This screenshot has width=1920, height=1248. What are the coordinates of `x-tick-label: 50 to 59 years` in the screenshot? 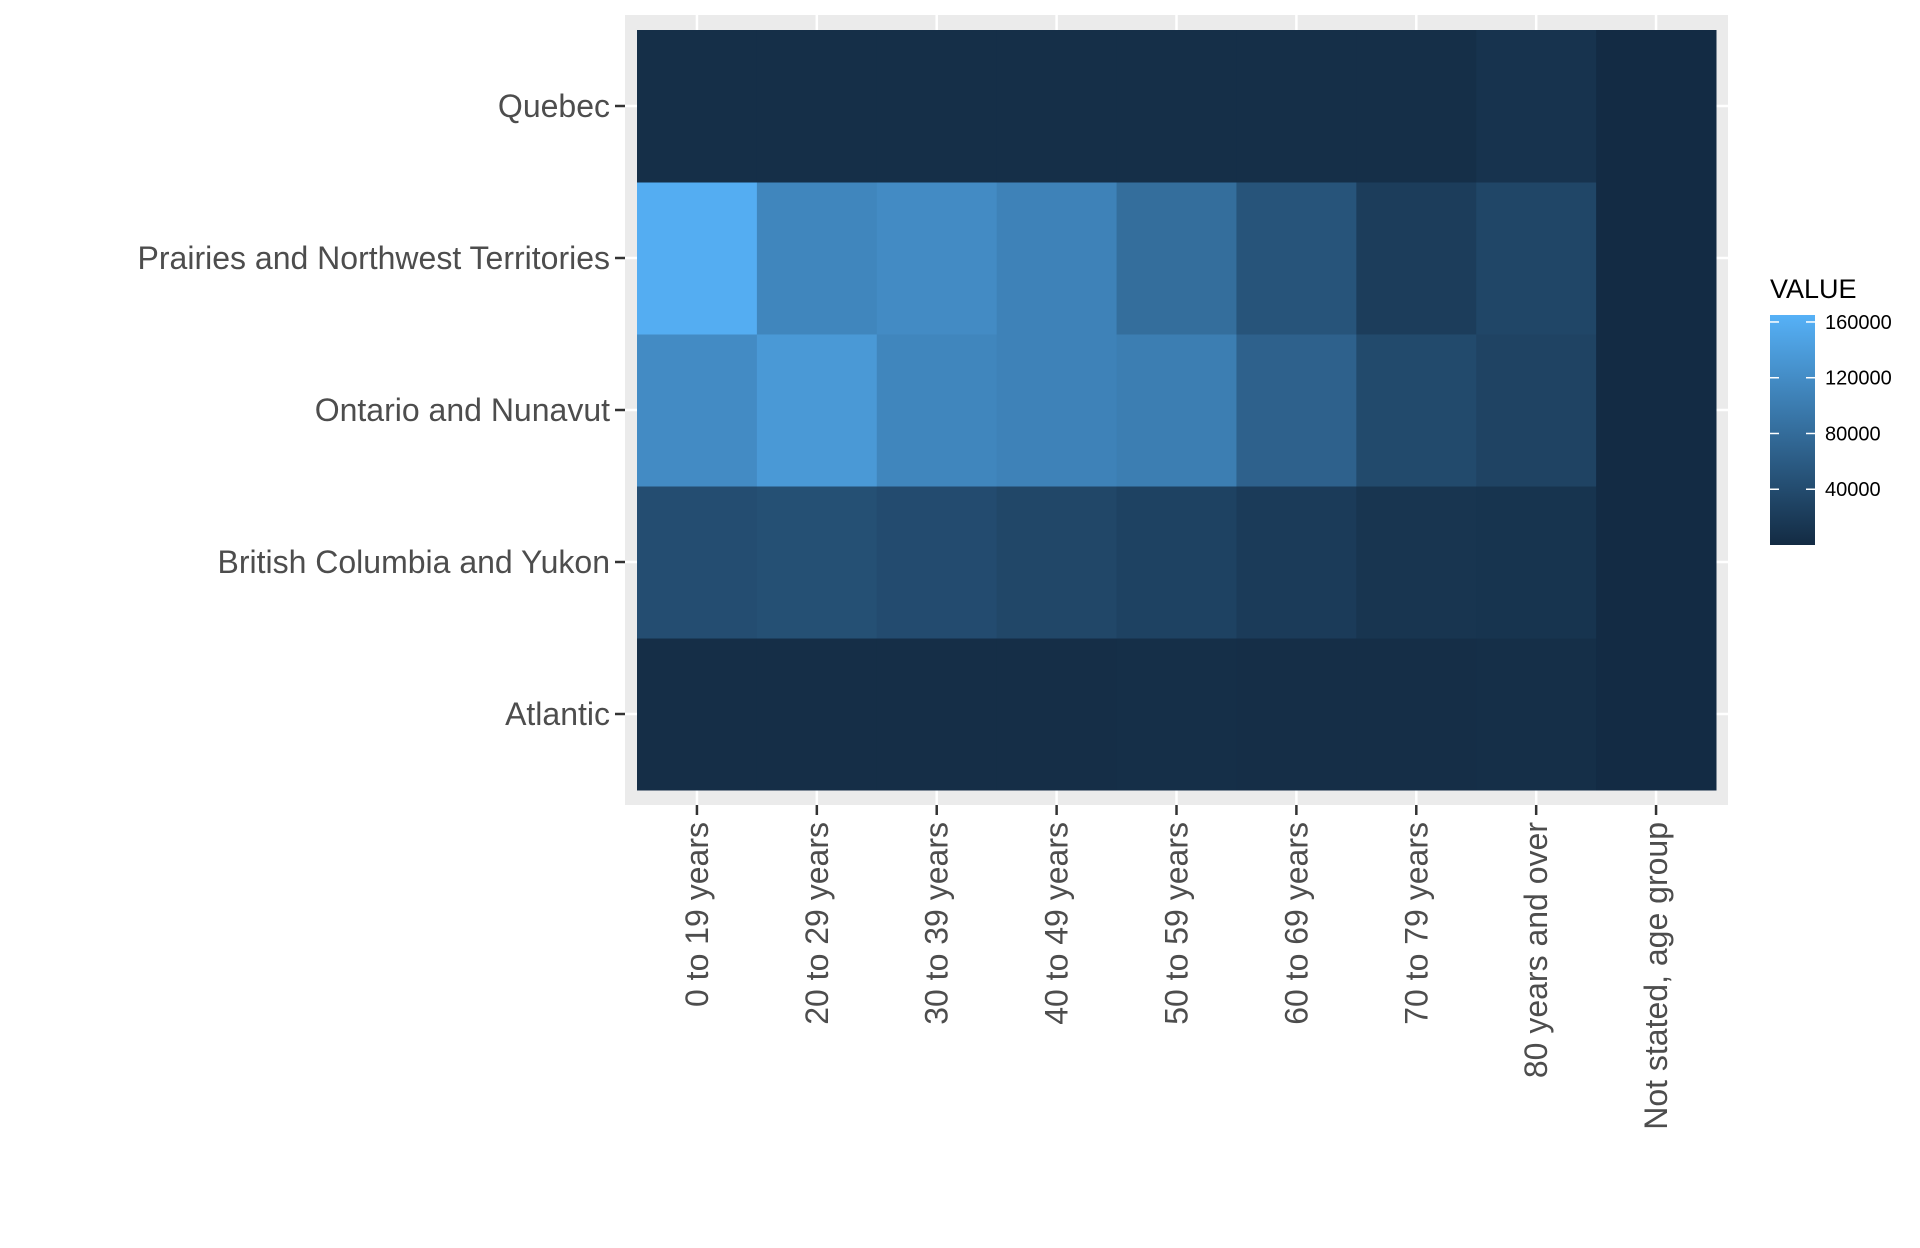 It's located at (1177, 923).